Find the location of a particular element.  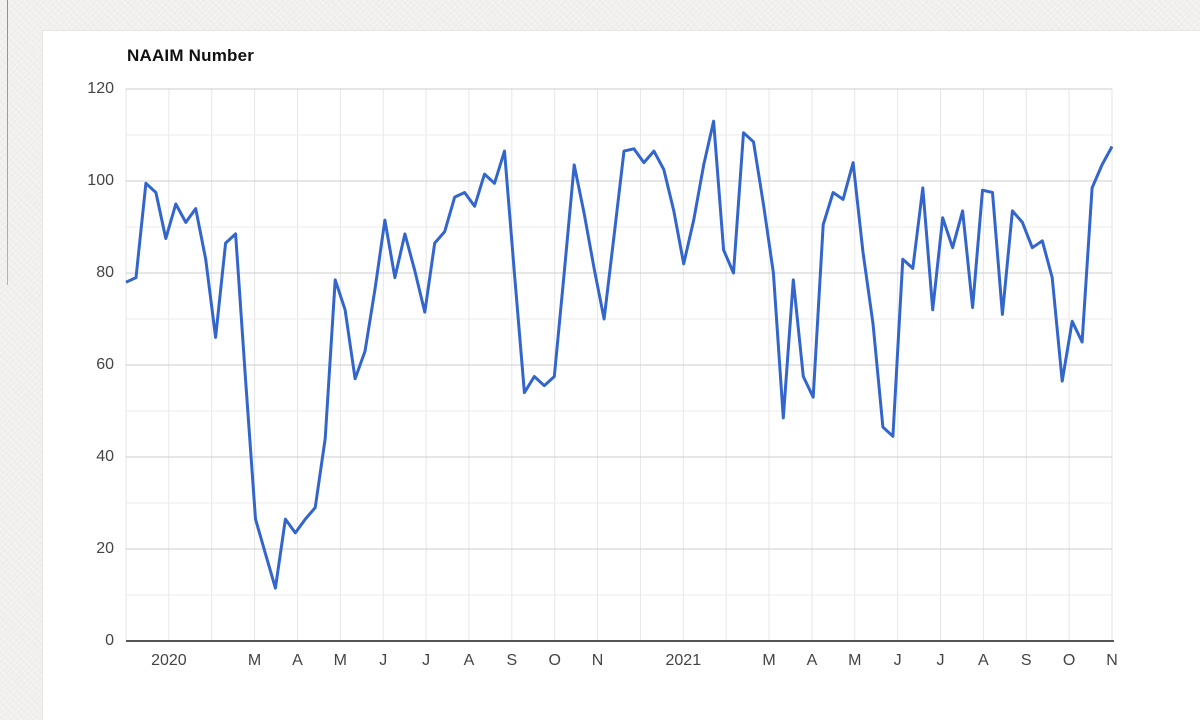

y-axis-label: 100 is located at coordinates (100, 180).